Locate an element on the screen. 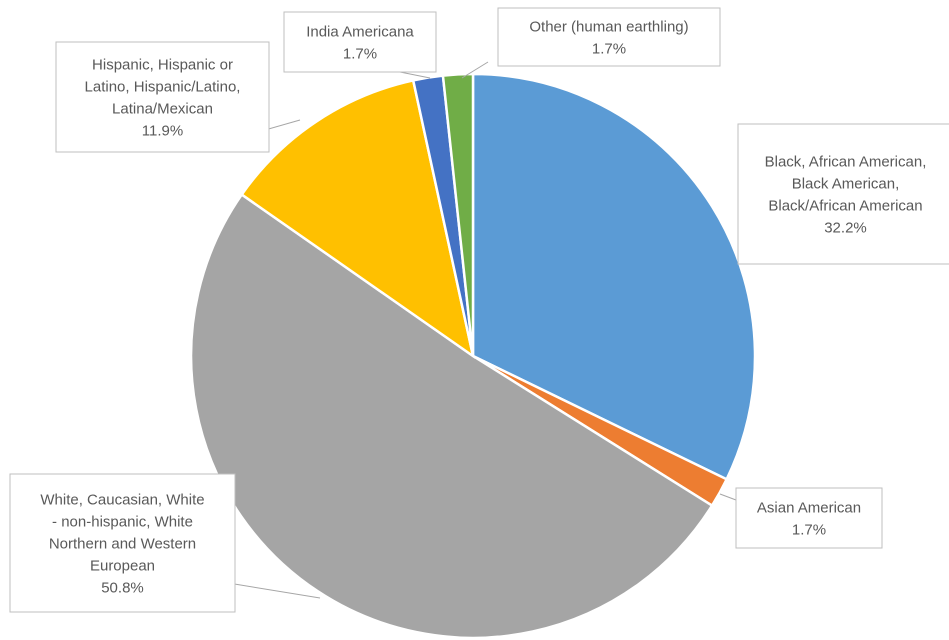 The width and height of the screenshot is (949, 640). data-label-category-hispanic: Hispanic, Hispanic or is located at coordinates (162, 65).